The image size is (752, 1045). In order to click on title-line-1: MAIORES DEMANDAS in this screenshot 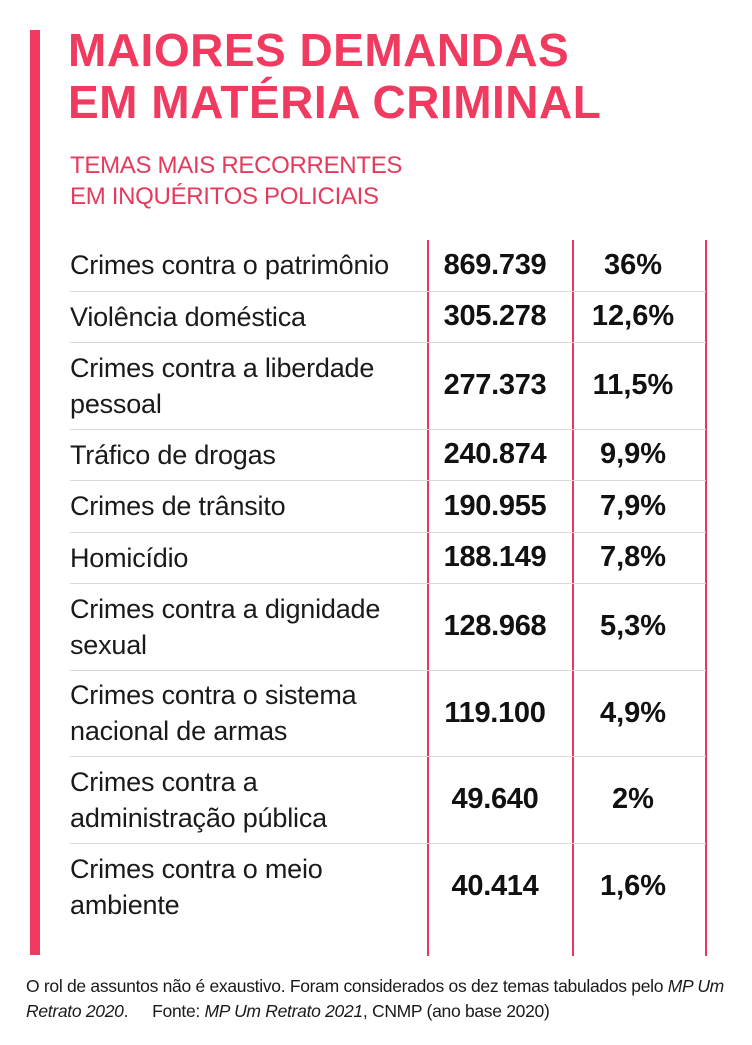, I will do `click(319, 50)`.